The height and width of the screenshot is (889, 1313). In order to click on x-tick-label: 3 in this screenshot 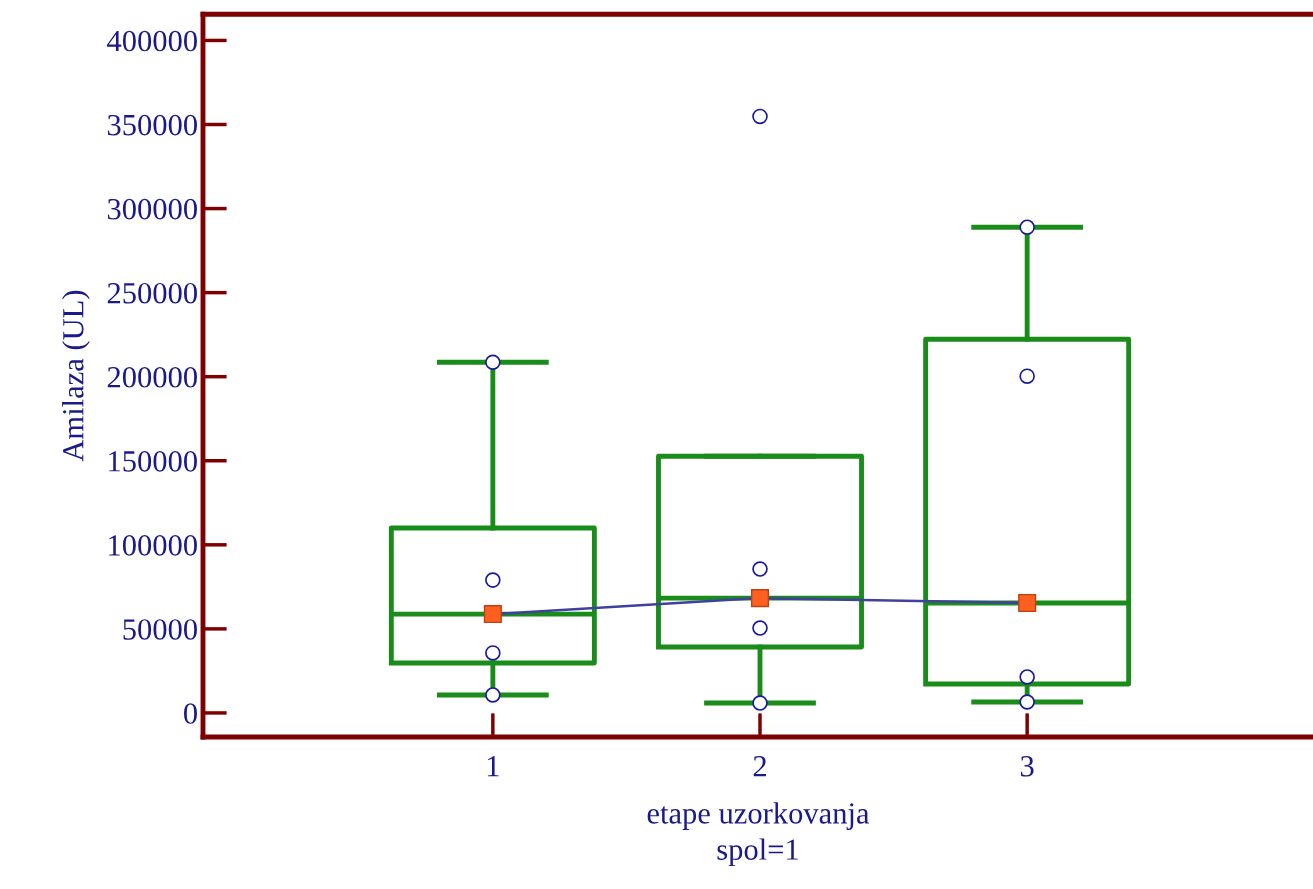, I will do `click(1027, 766)`.